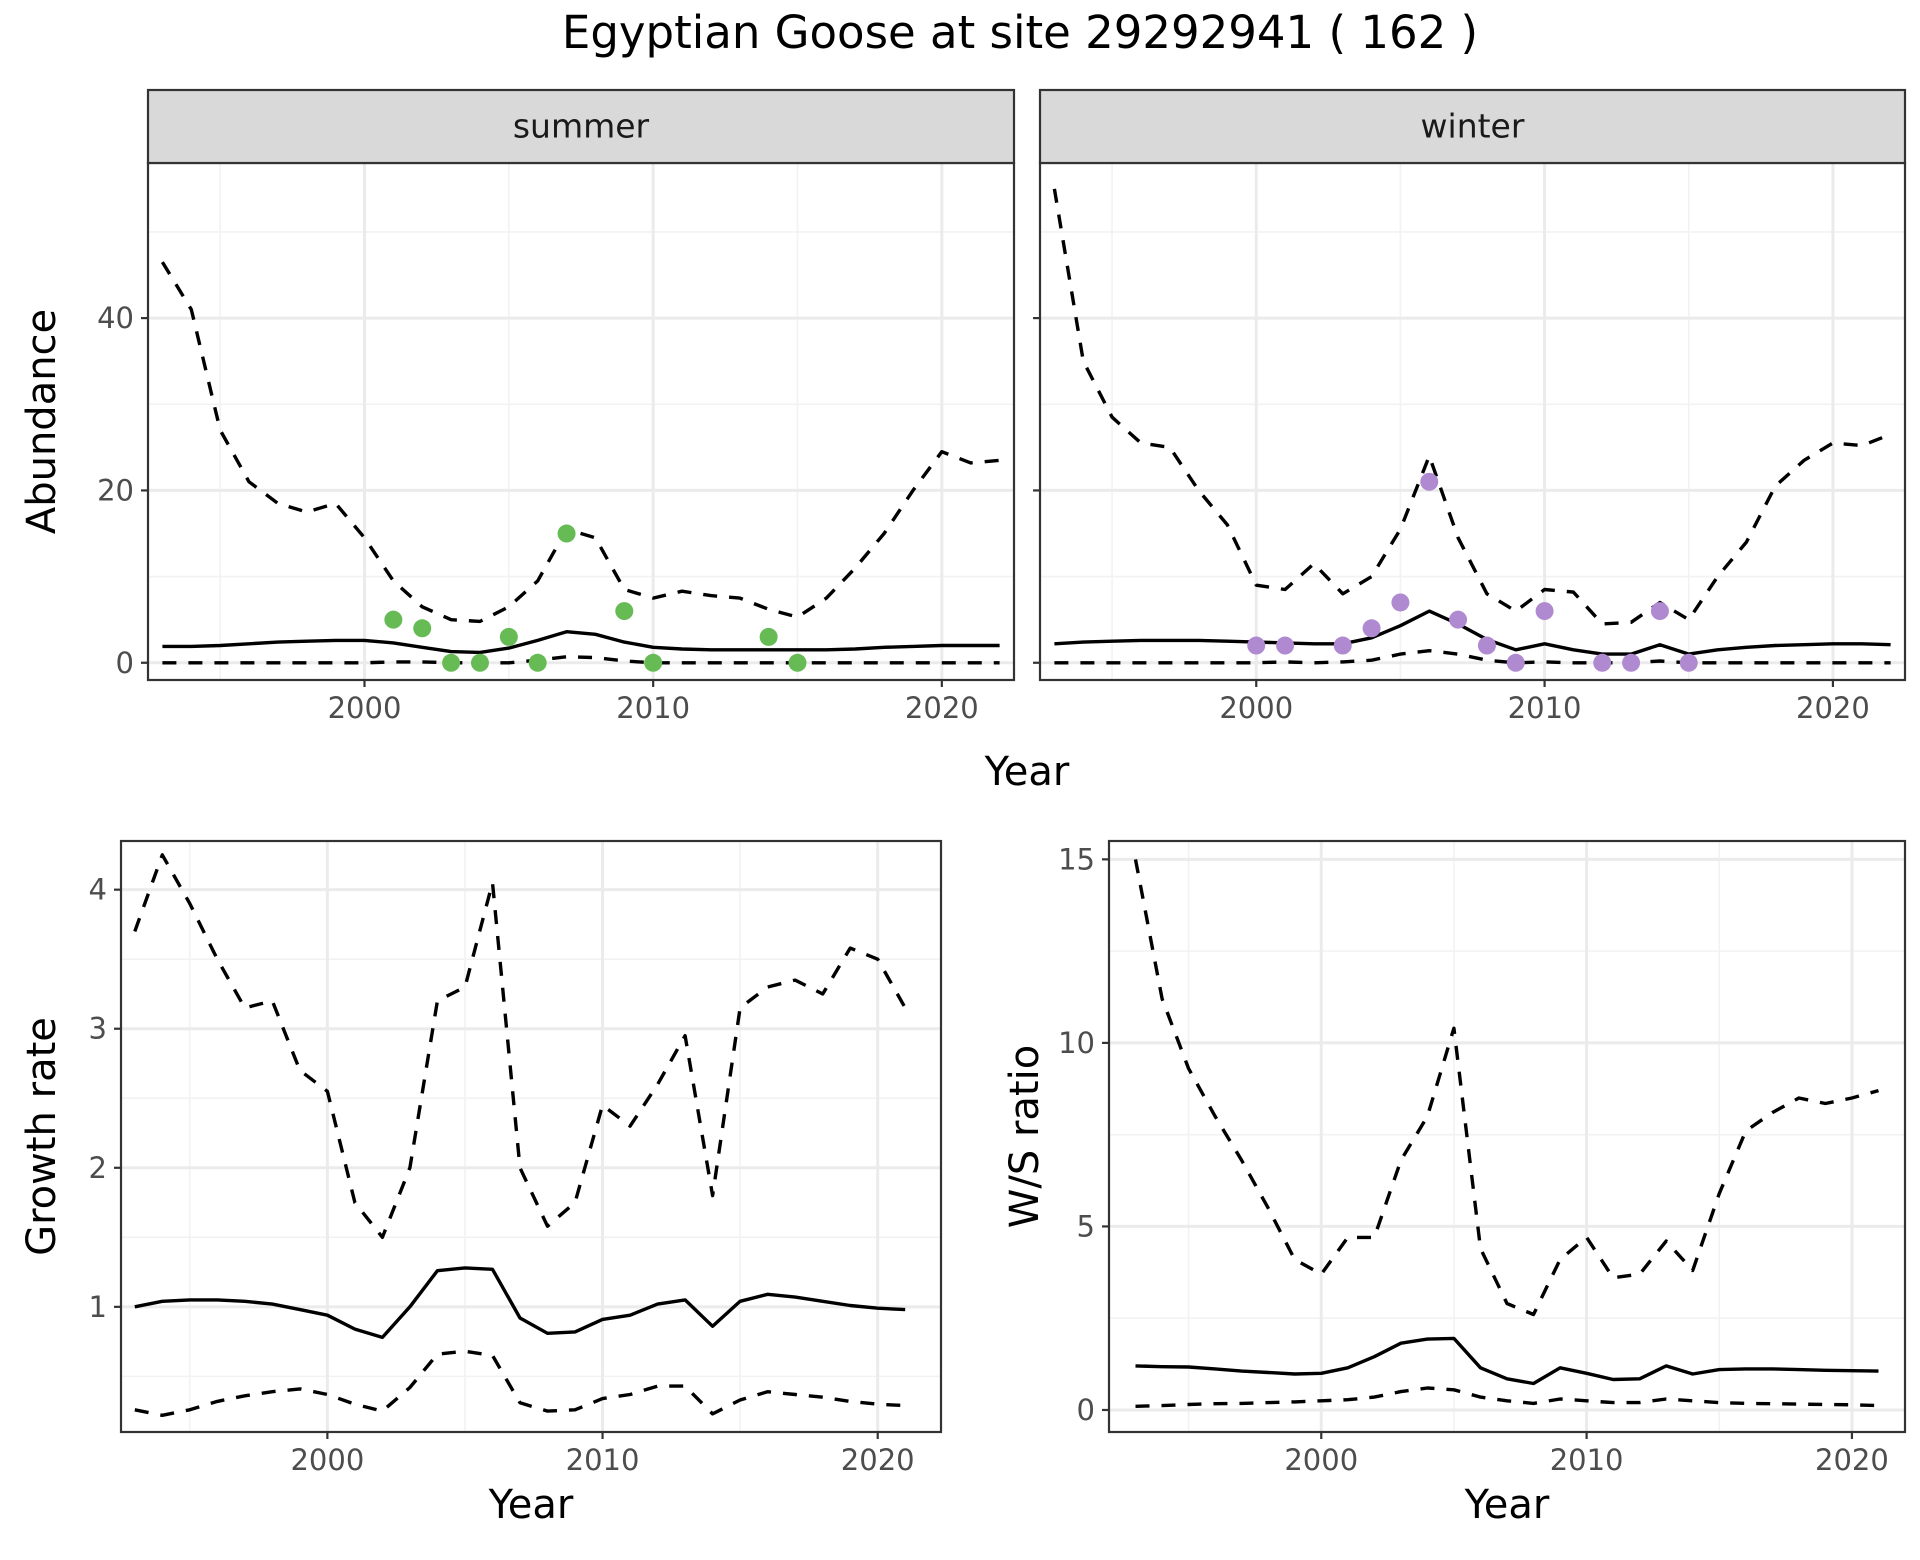 This screenshot has height=1560, width=1920. What do you see at coordinates (115, 490) in the screenshot?
I see `y-tick-label: 20` at bounding box center [115, 490].